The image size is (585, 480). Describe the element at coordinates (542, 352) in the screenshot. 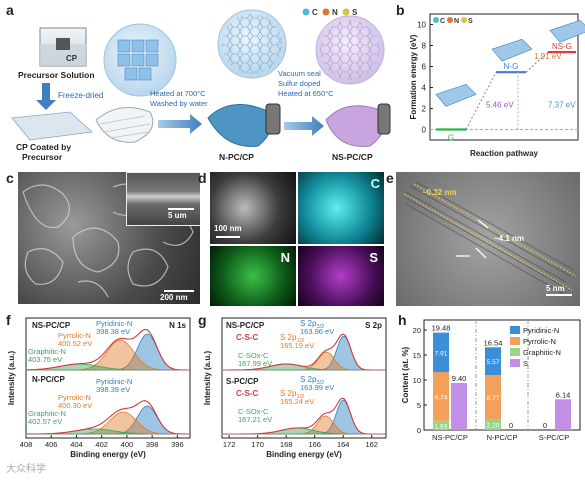

I see `legend-label: Graphitic-N` at that location.